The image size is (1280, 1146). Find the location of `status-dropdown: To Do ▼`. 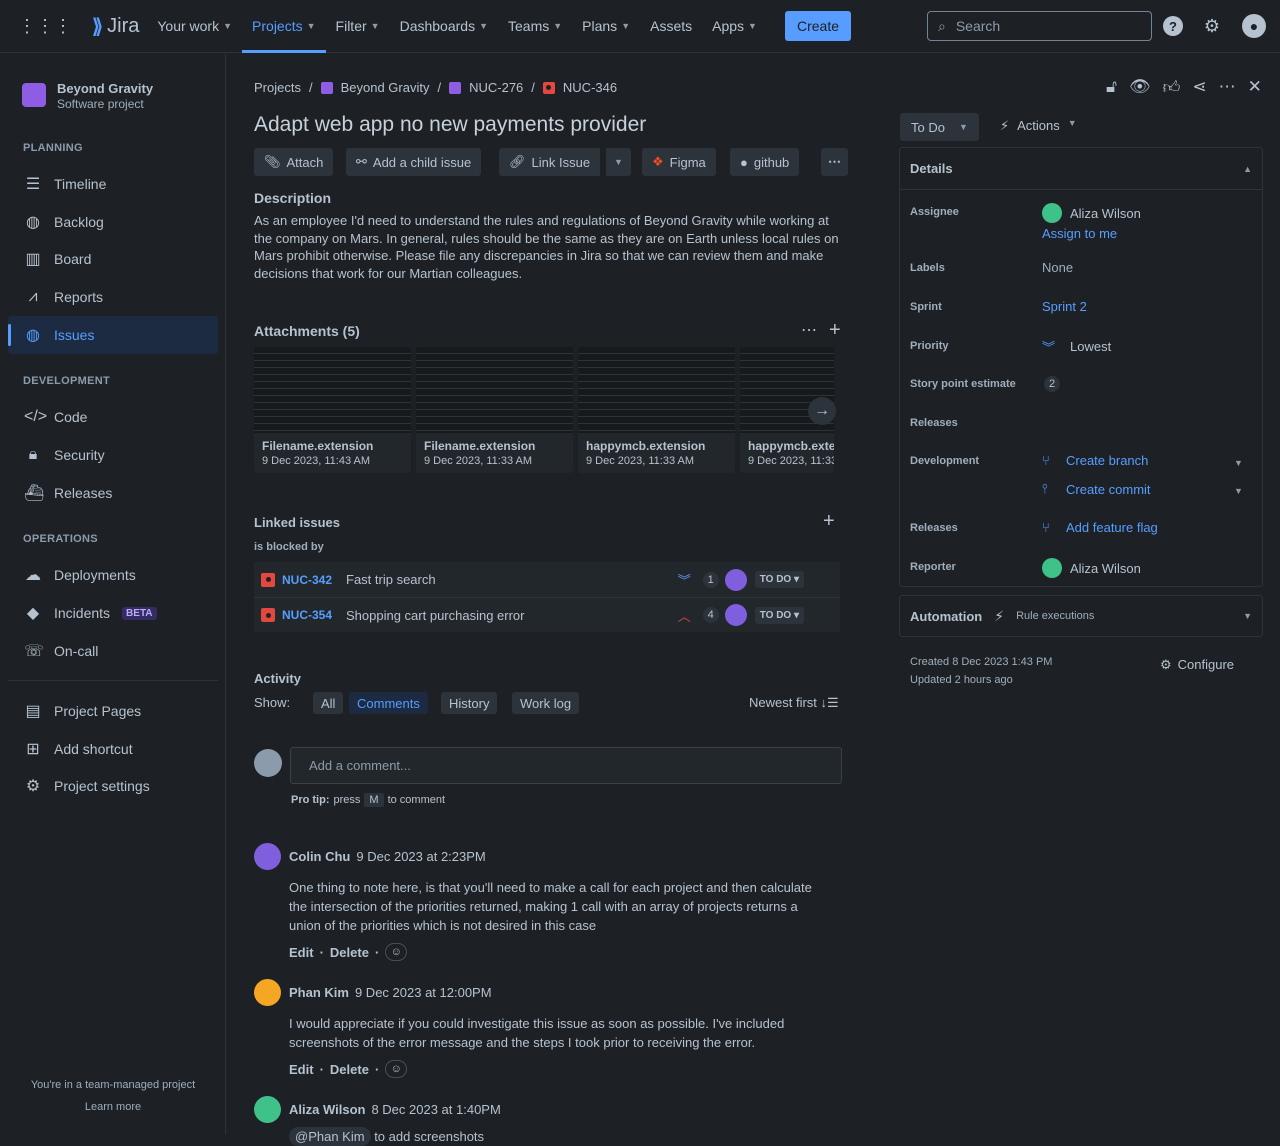

status-dropdown: To Do ▼ is located at coordinates (939, 127).